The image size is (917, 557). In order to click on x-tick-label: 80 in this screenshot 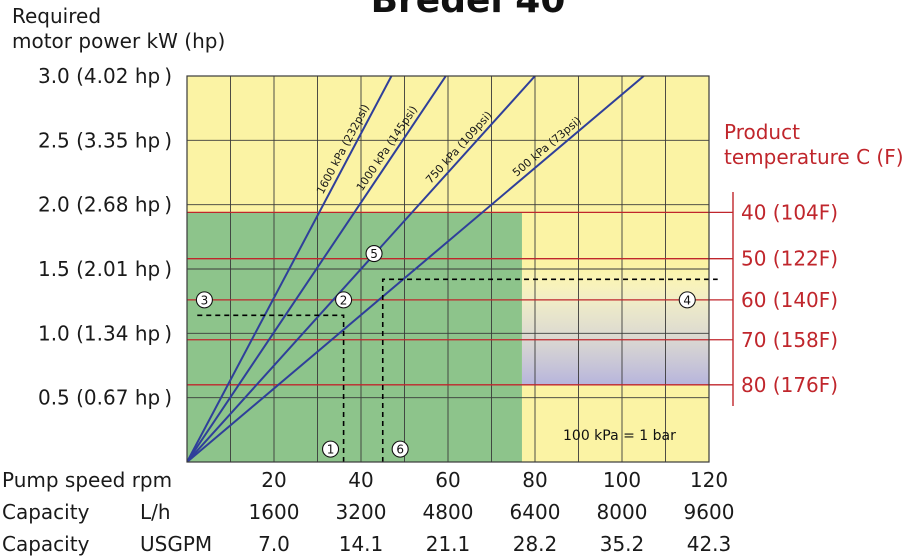, I will do `click(534, 480)`.